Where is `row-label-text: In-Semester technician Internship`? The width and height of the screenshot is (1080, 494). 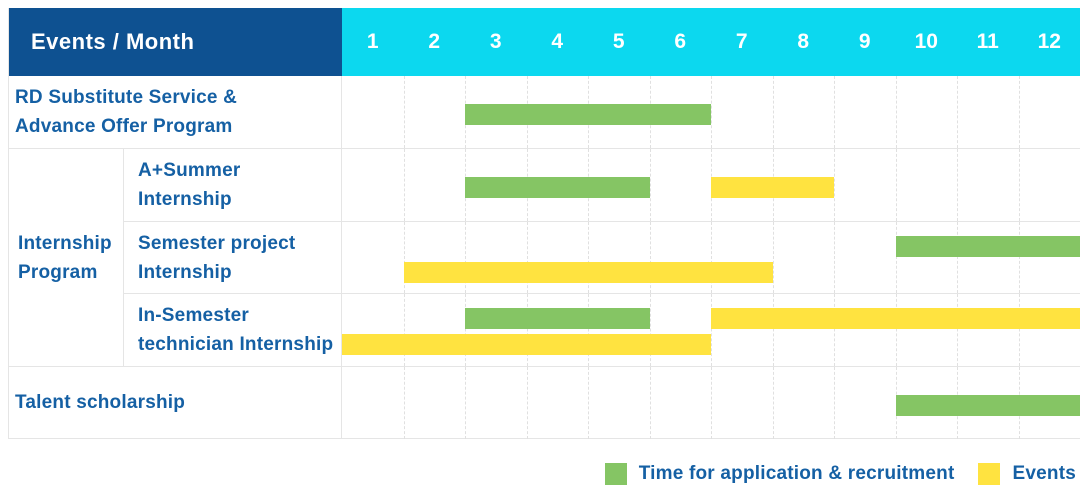
row-label-text: In-Semester technician Internship is located at coordinates (236, 330).